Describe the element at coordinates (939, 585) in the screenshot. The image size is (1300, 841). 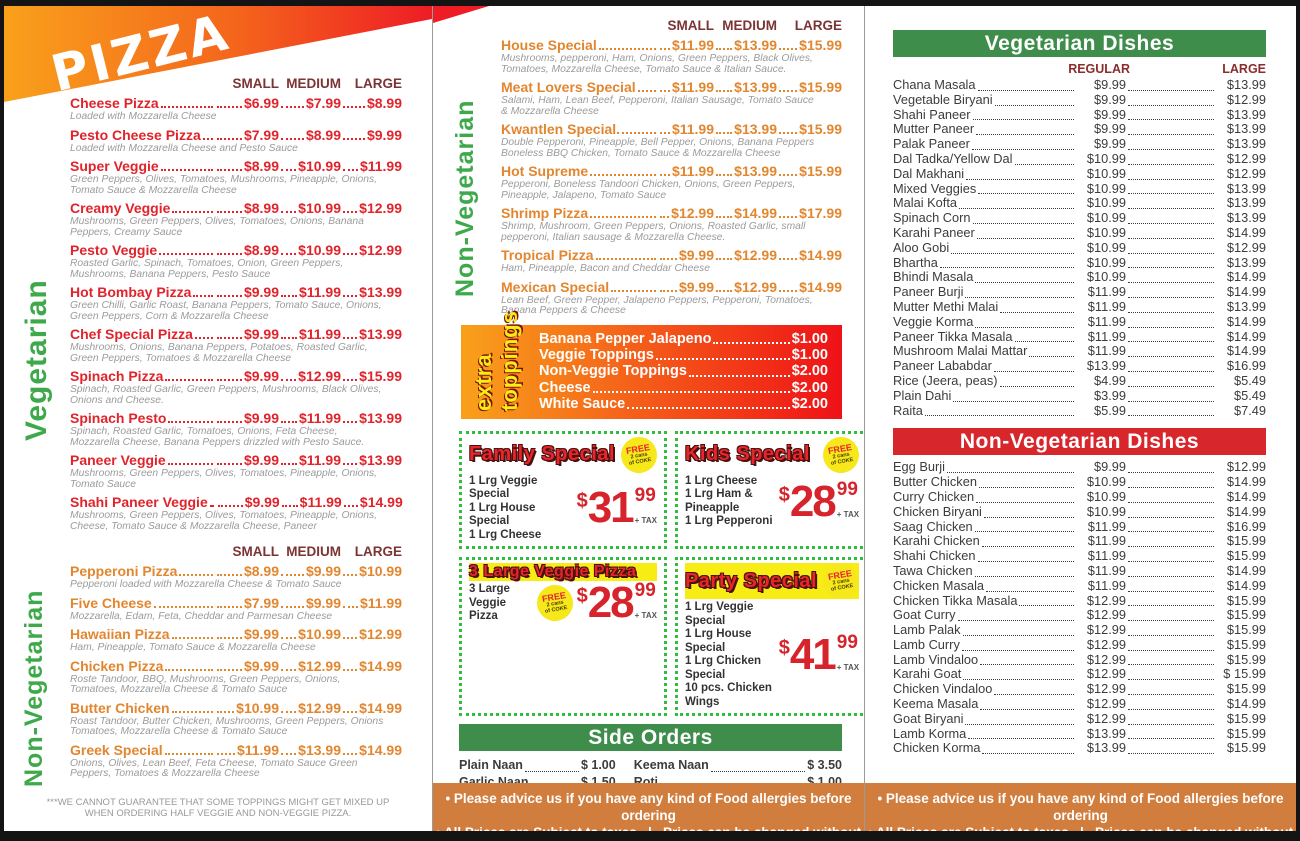
I see `dish-name: Chicken Masala` at that location.